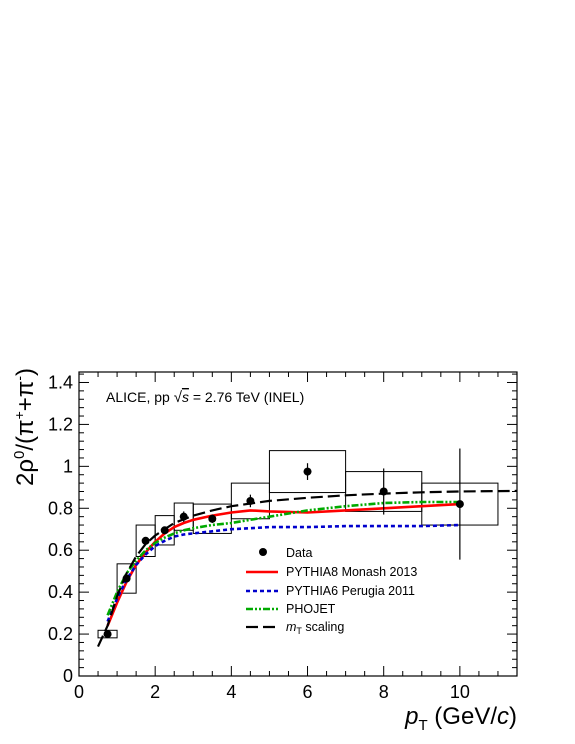 The width and height of the screenshot is (575, 744). I want to click on x-tick-label: 4, so click(231, 692).